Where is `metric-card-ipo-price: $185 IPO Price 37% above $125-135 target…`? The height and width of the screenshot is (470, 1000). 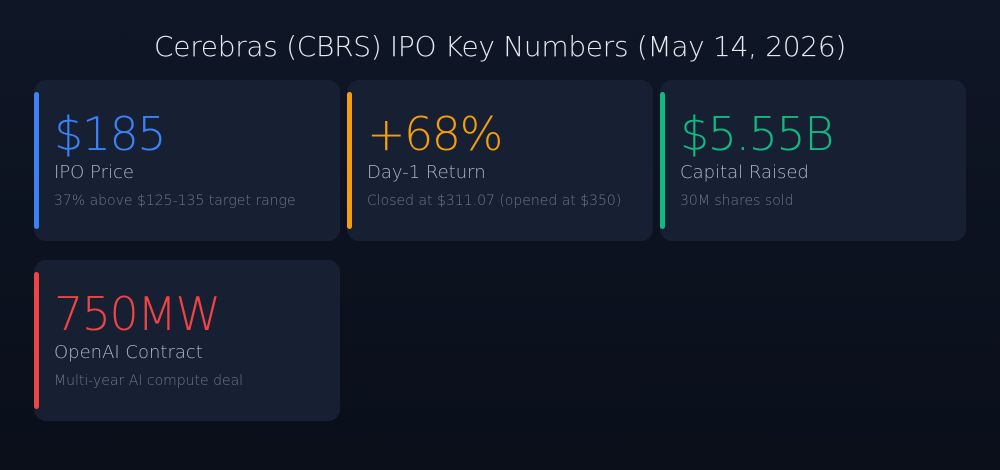 metric-card-ipo-price: $185 IPO Price 37% above $125-135 target… is located at coordinates (187, 160).